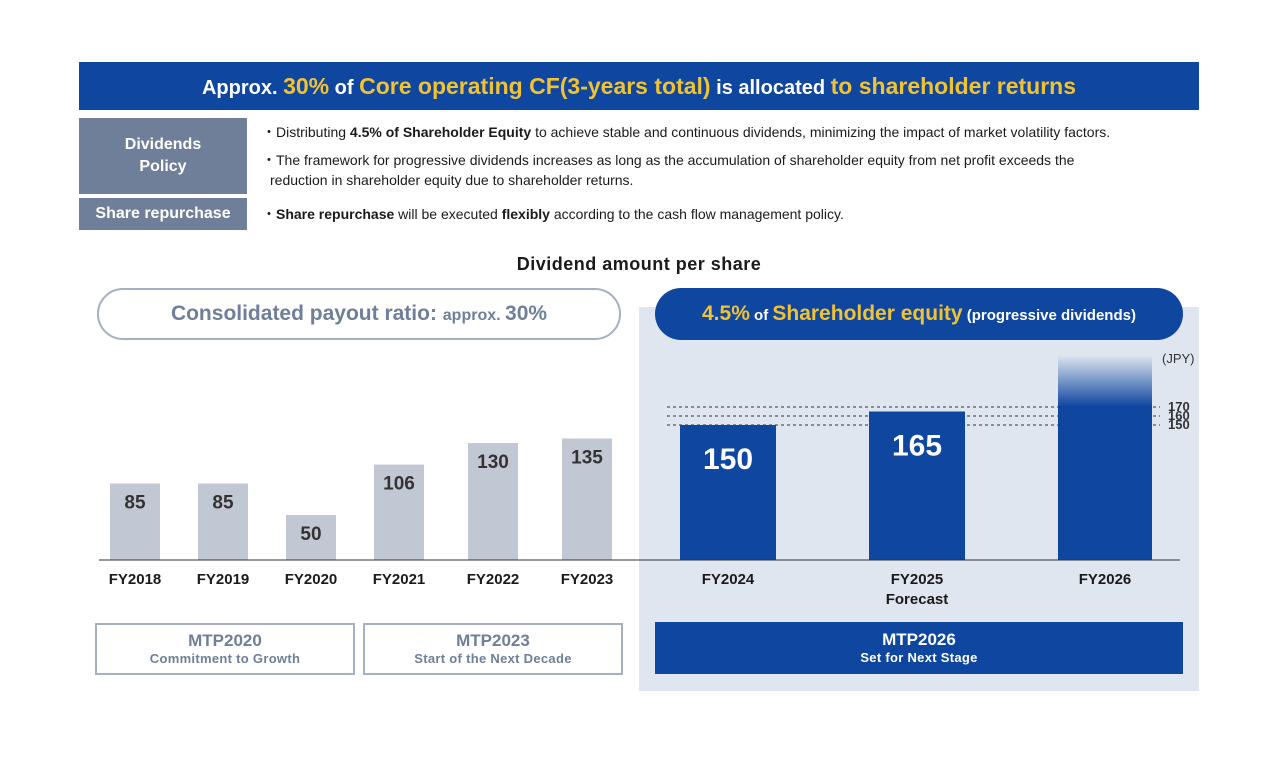 This screenshot has width=1278, height=760. What do you see at coordinates (448, 214) in the screenshot?
I see `policy-line4-mid: will be executed` at bounding box center [448, 214].